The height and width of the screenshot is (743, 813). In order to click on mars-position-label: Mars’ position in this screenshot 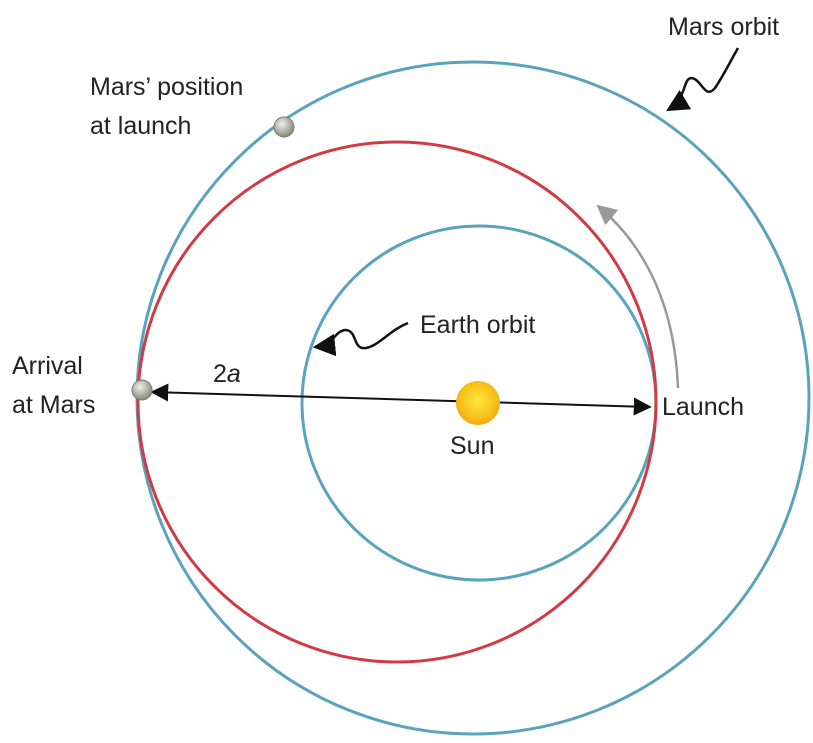, I will do `click(166, 87)`.